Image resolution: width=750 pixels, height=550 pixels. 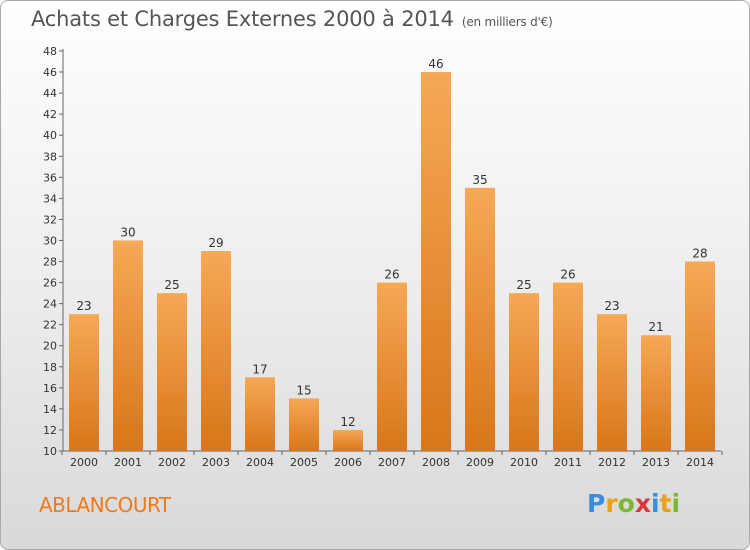 What do you see at coordinates (127, 232) in the screenshot?
I see `value-label-2001: 30` at bounding box center [127, 232].